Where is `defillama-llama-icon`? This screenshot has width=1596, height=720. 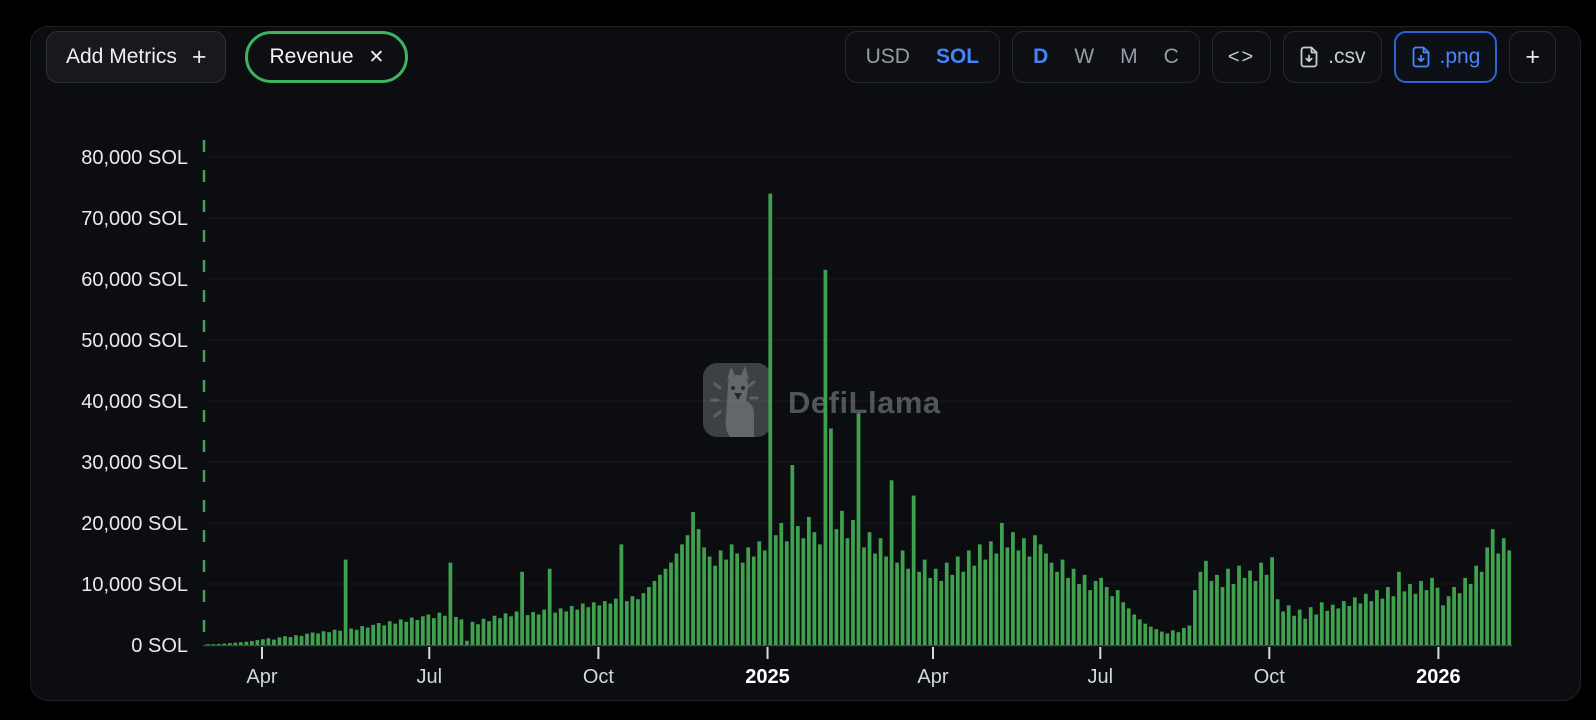 defillama-llama-icon is located at coordinates (737, 402).